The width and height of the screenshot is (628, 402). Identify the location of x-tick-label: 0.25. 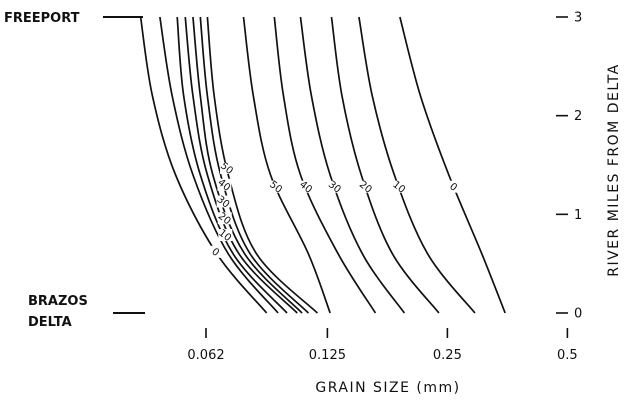
(447, 355).